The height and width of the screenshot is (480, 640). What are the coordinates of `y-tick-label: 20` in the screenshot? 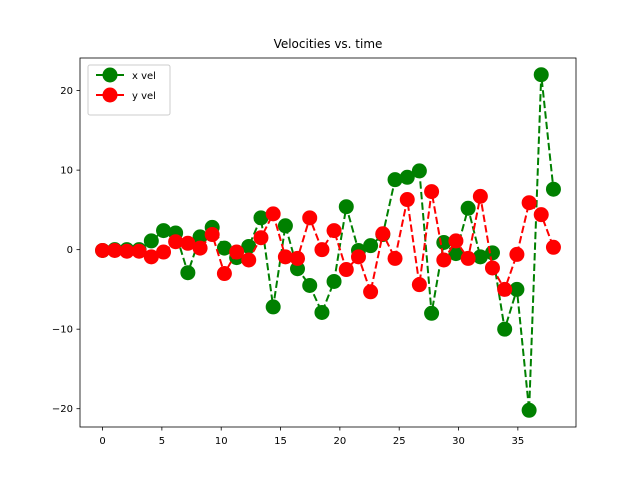 It's located at (66, 91).